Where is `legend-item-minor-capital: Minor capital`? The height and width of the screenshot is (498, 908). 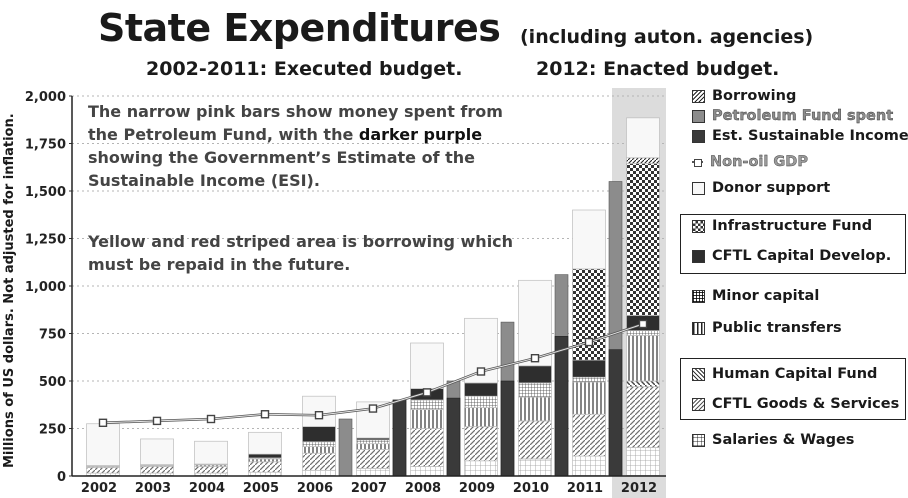 legend-item-minor-capital: Minor capital is located at coordinates (755, 296).